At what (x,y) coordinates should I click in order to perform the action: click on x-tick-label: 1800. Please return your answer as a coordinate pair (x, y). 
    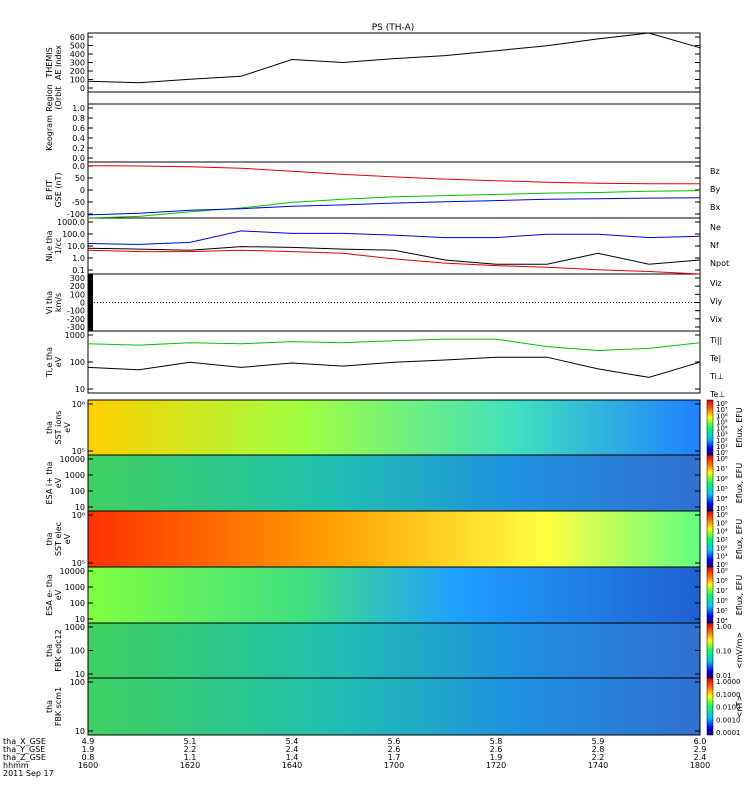
    Looking at the image, I should click on (700, 765).